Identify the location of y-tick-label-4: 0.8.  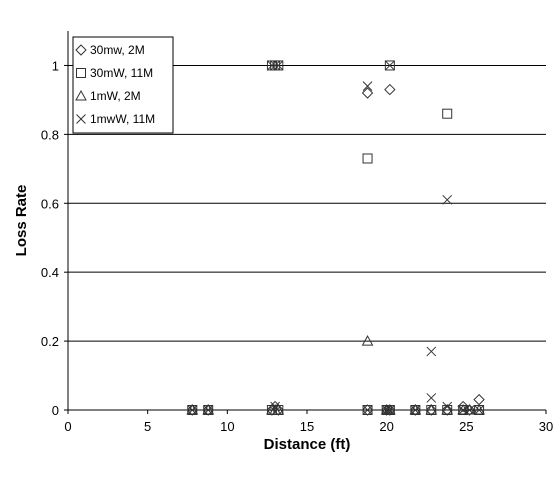
(50, 134).